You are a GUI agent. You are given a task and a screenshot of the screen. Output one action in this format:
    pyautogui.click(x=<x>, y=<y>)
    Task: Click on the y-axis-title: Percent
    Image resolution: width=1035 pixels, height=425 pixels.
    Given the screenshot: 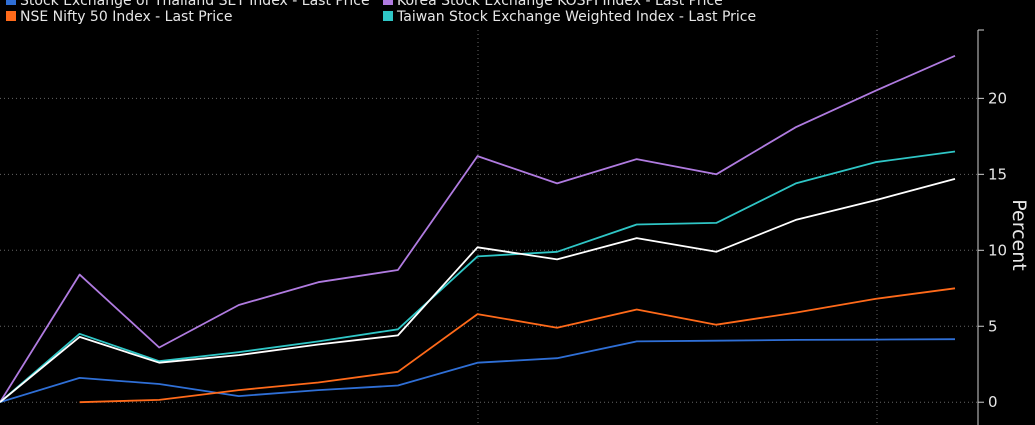 What is the action you would take?
    pyautogui.click(x=1019, y=235)
    